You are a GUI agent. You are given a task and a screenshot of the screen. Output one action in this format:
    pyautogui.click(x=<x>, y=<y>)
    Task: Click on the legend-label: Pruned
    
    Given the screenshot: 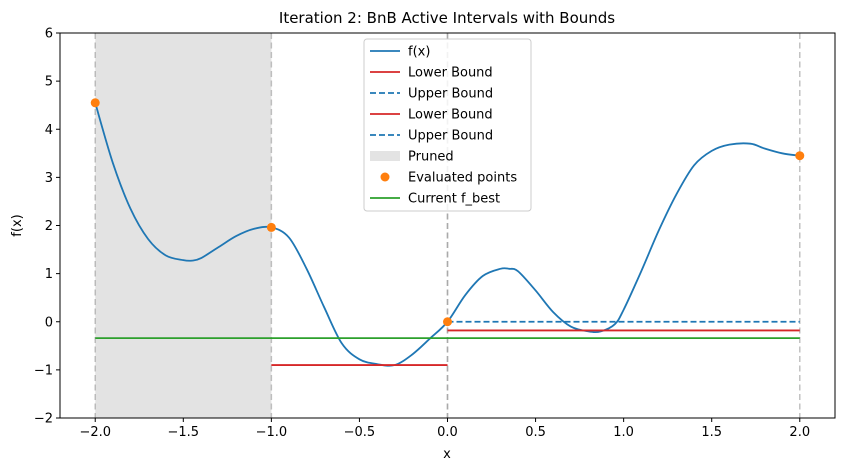 What is the action you would take?
    pyautogui.click(x=431, y=157)
    